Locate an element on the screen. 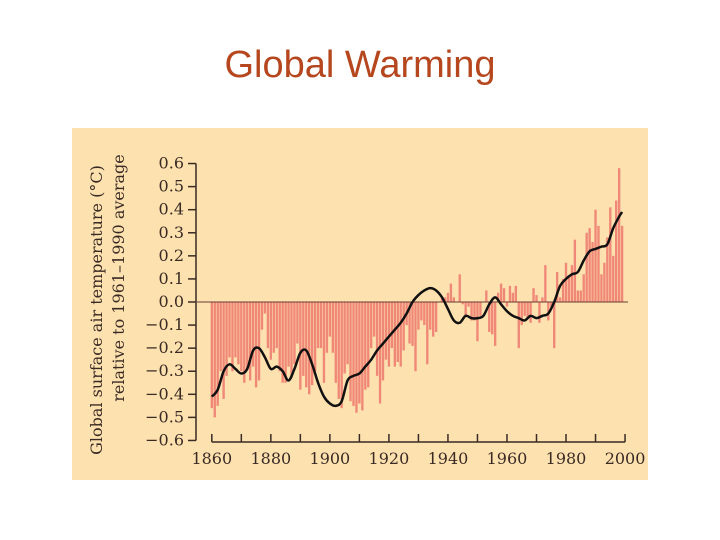 The height and width of the screenshot is (540, 720). y-tick-label: 0.4 is located at coordinates (171, 209).